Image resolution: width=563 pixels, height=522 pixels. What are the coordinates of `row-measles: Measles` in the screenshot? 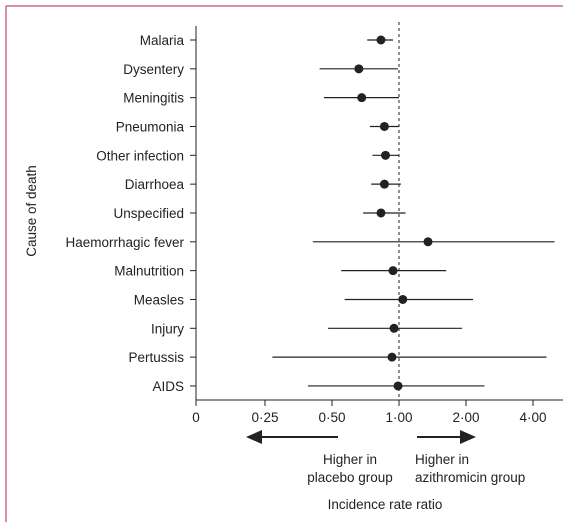 It's located at (303, 299).